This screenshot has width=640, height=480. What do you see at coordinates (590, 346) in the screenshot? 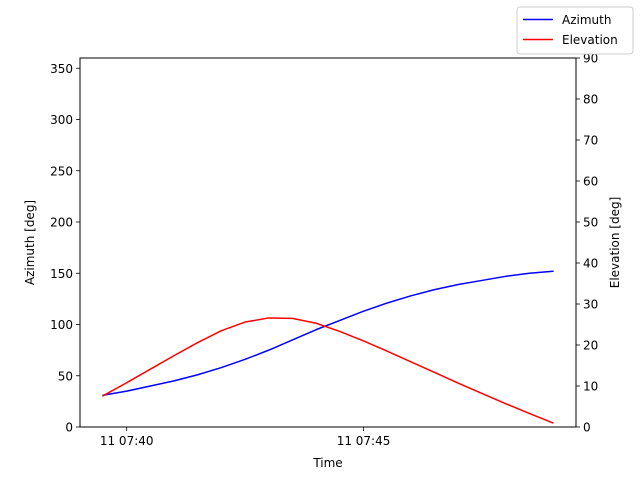
I see `y-right-tick-label: 20` at bounding box center [590, 346].